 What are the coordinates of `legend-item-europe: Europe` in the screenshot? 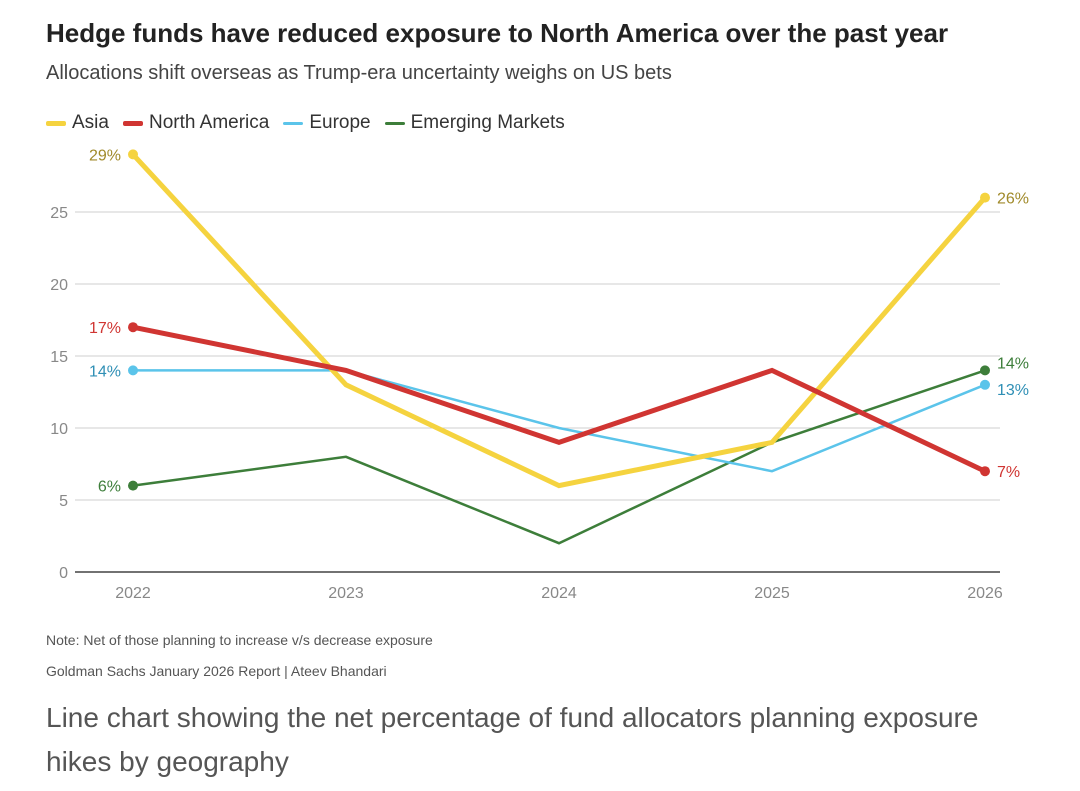 It's located at (327, 123).